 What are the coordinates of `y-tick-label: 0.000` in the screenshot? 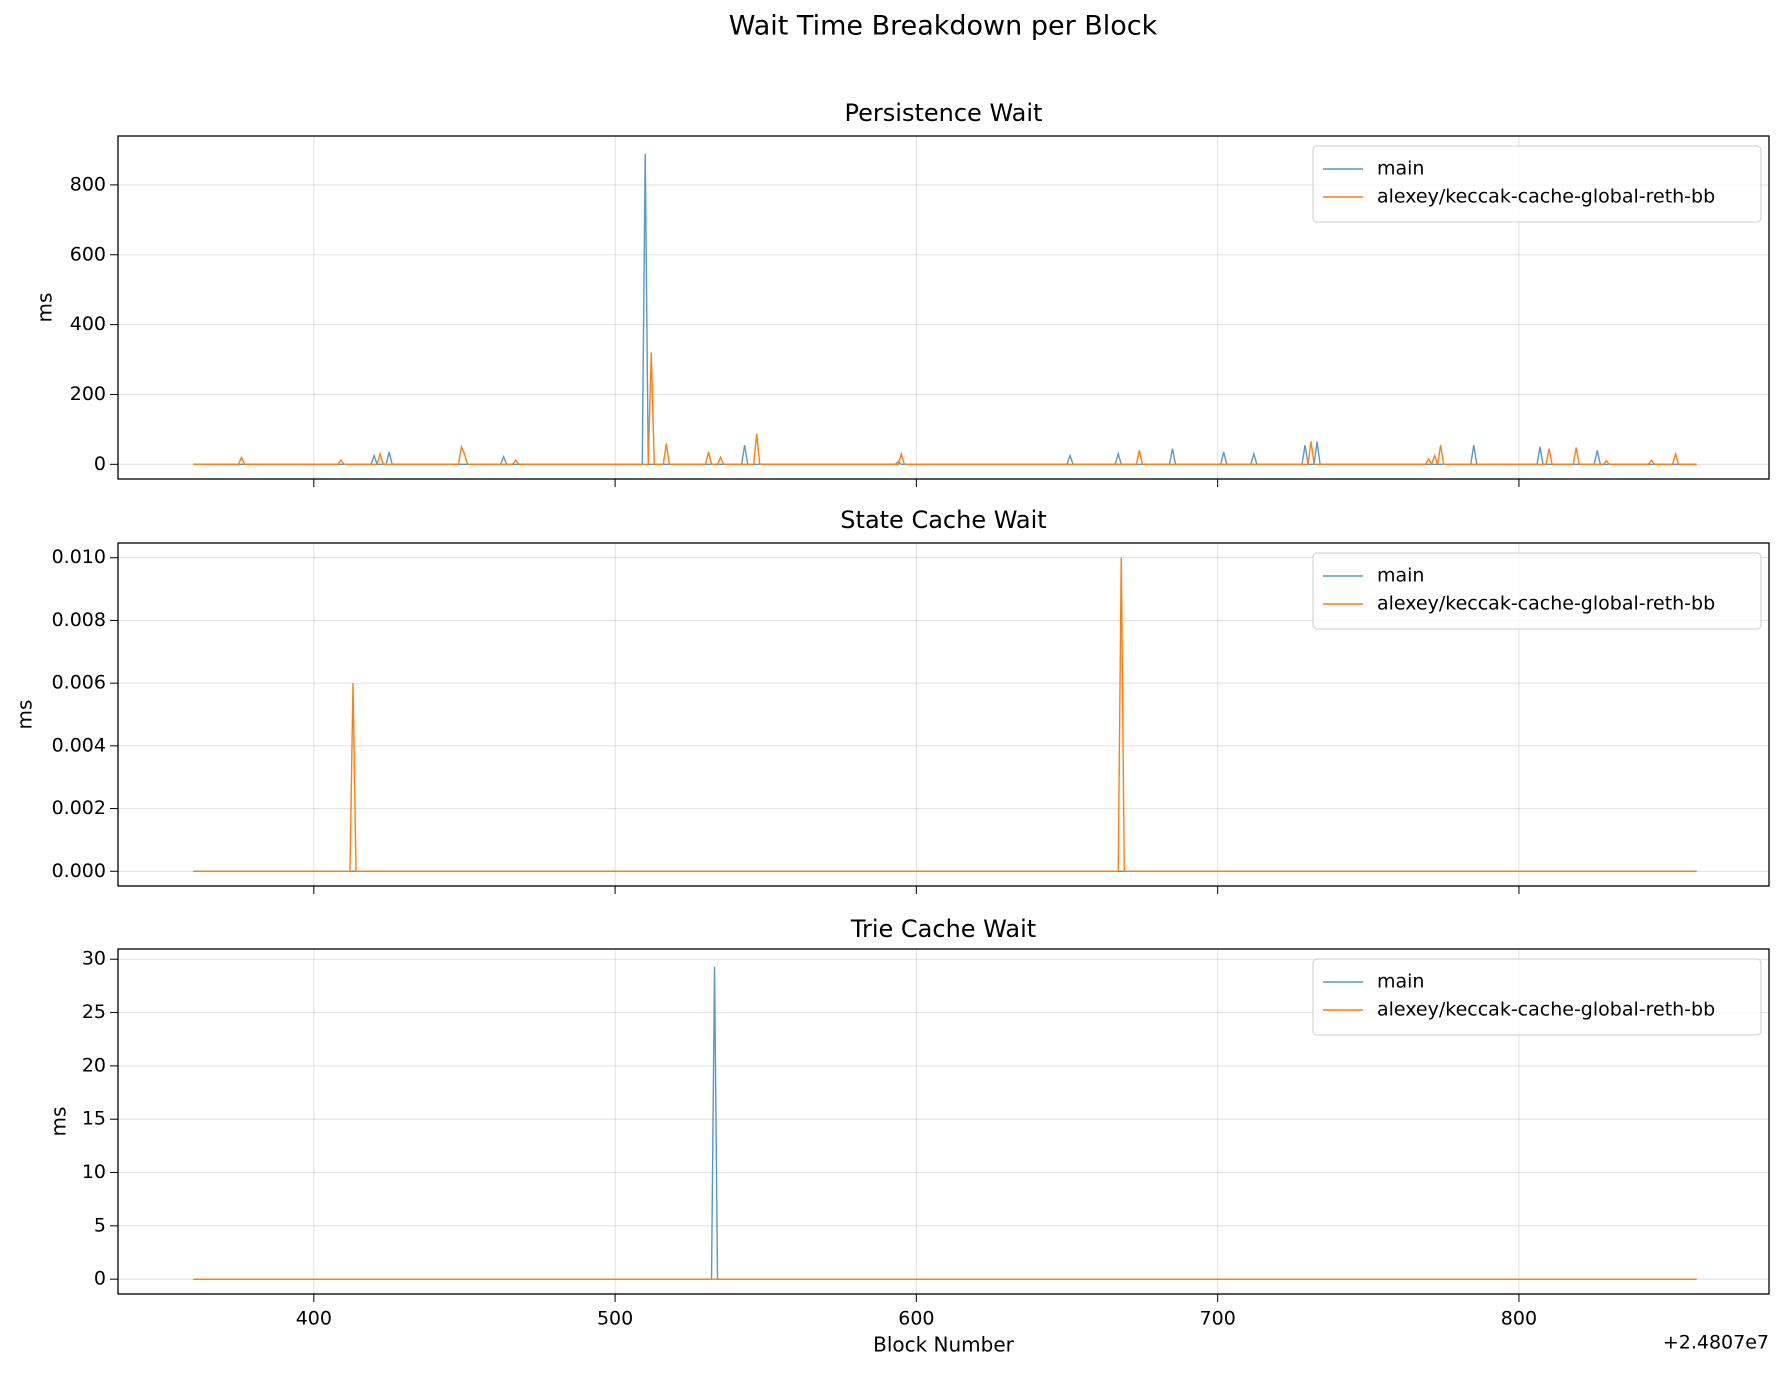 It's located at (79, 871).